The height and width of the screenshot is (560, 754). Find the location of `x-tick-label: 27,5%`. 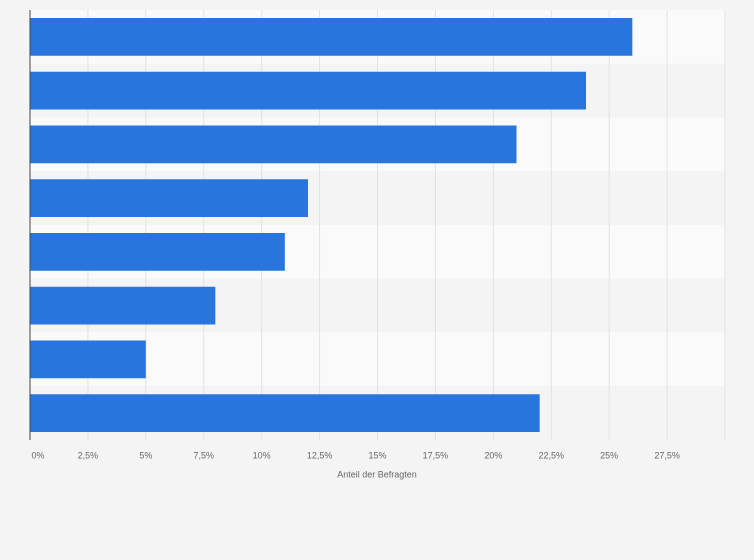

x-tick-label: 27,5% is located at coordinates (667, 455).